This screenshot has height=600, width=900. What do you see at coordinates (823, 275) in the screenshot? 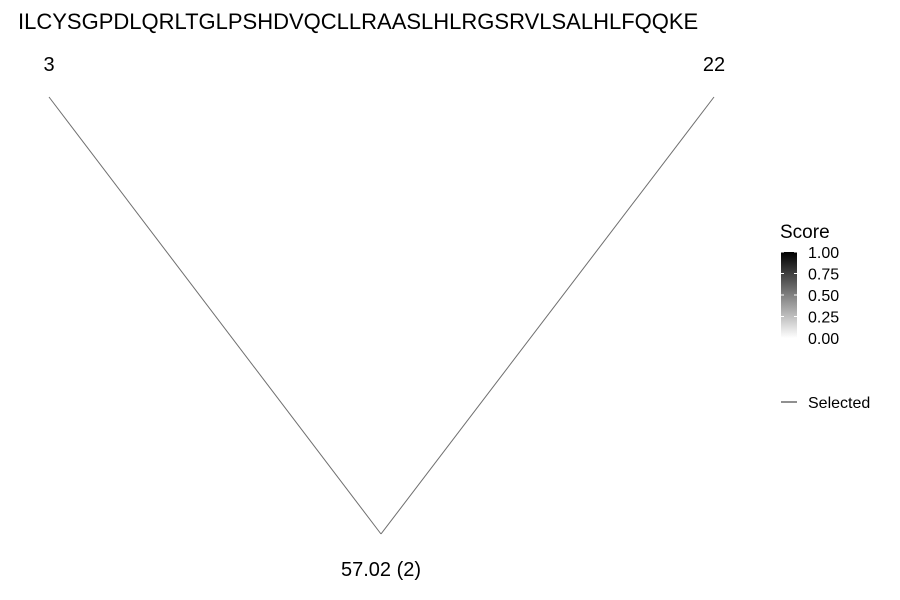
I see `colorbar-tick-label: 0.75` at bounding box center [823, 275].